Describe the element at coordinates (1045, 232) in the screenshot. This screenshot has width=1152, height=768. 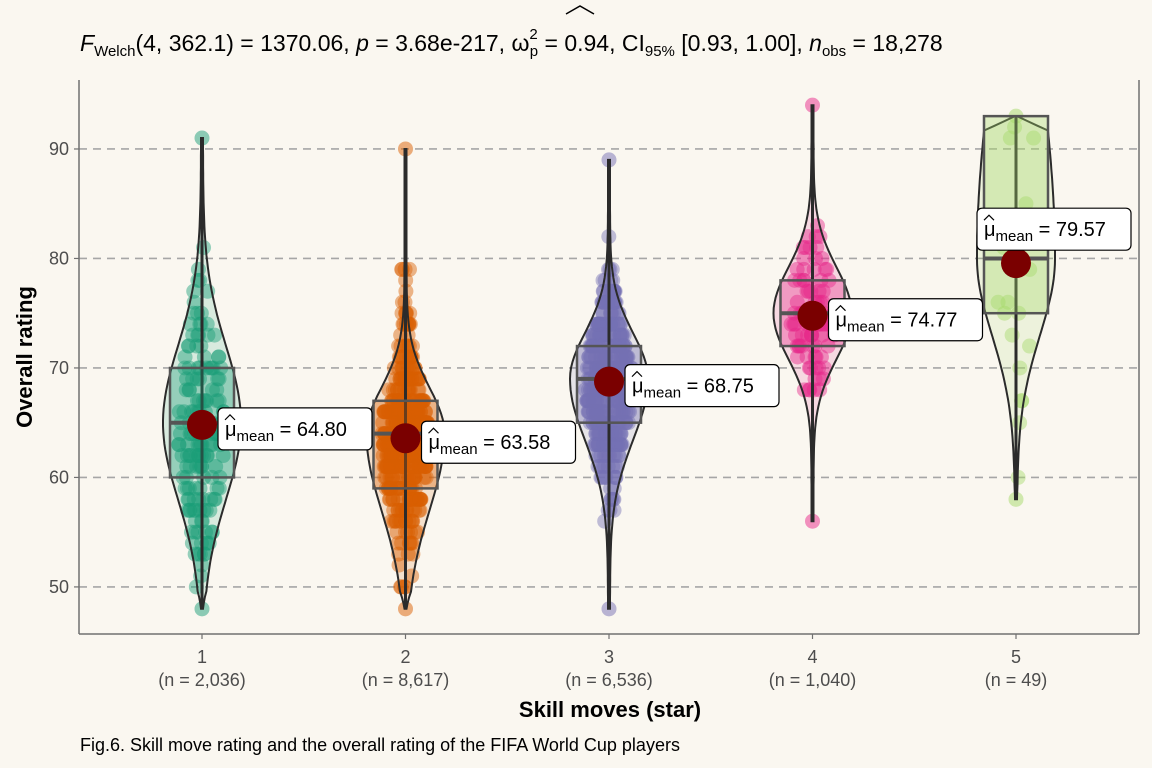
I see `mean-label-text: μmean = 79.57` at that location.